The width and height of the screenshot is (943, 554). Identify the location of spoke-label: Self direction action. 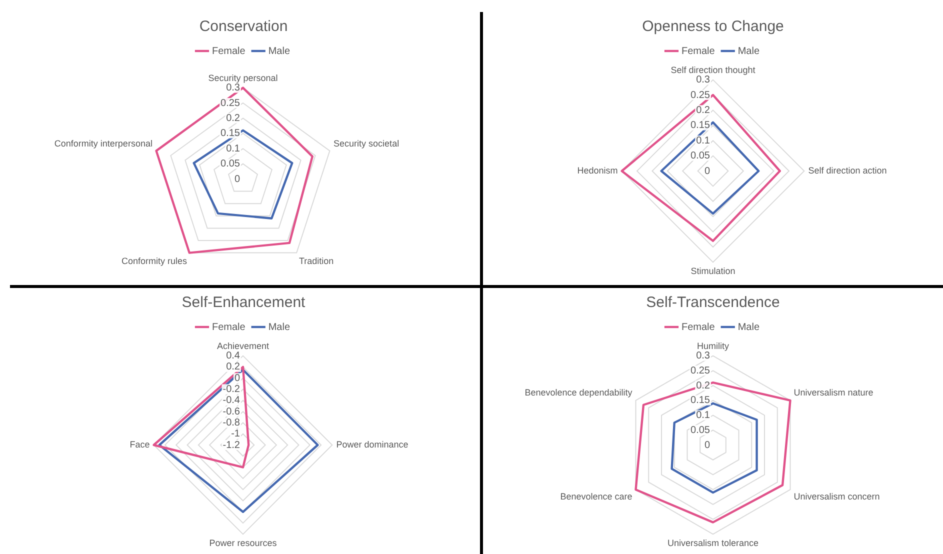
(847, 170).